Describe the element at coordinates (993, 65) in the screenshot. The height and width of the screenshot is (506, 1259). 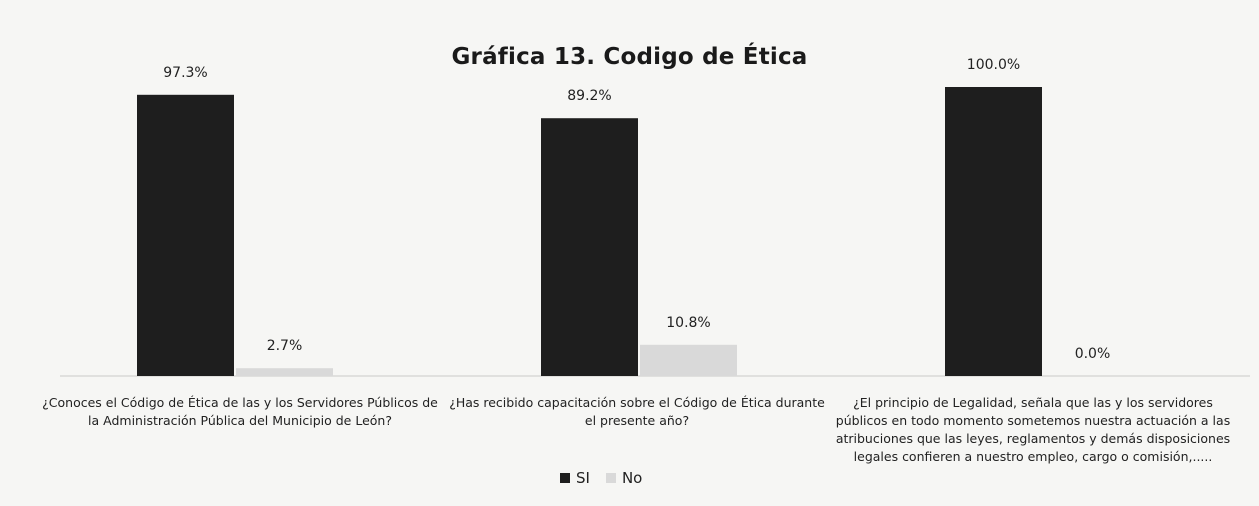
I see `data-label-si-3: 100.0%` at that location.